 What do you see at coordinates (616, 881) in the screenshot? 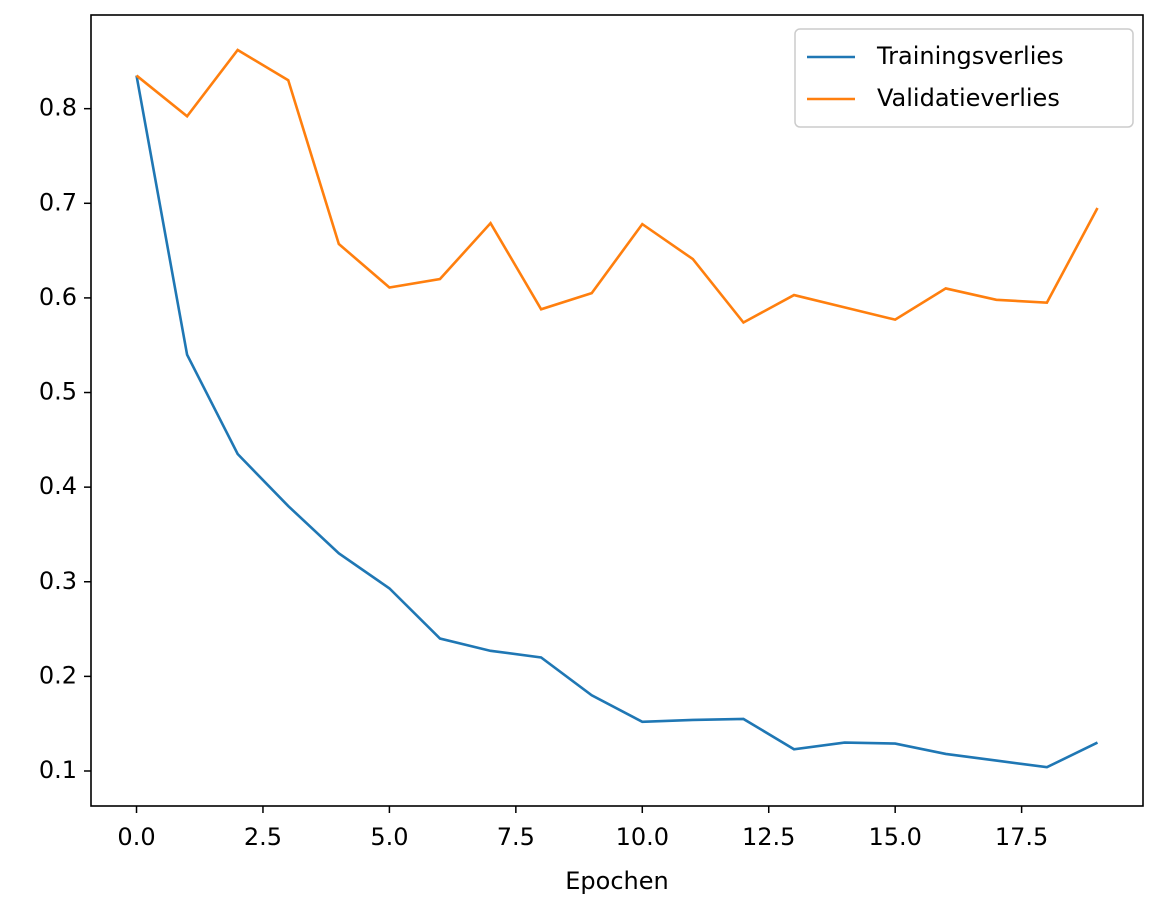
I see `x-axis-label: Epochen` at bounding box center [616, 881].